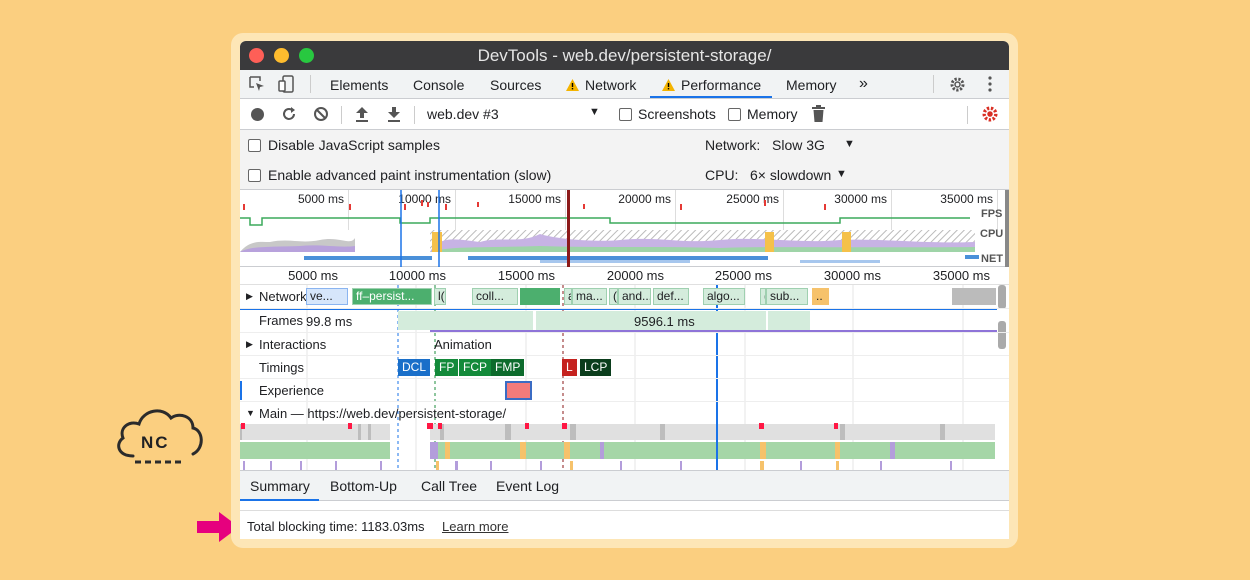 The image size is (1250, 580). What do you see at coordinates (463, 114) in the screenshot?
I see `profile-select: web.dev #3` at bounding box center [463, 114].